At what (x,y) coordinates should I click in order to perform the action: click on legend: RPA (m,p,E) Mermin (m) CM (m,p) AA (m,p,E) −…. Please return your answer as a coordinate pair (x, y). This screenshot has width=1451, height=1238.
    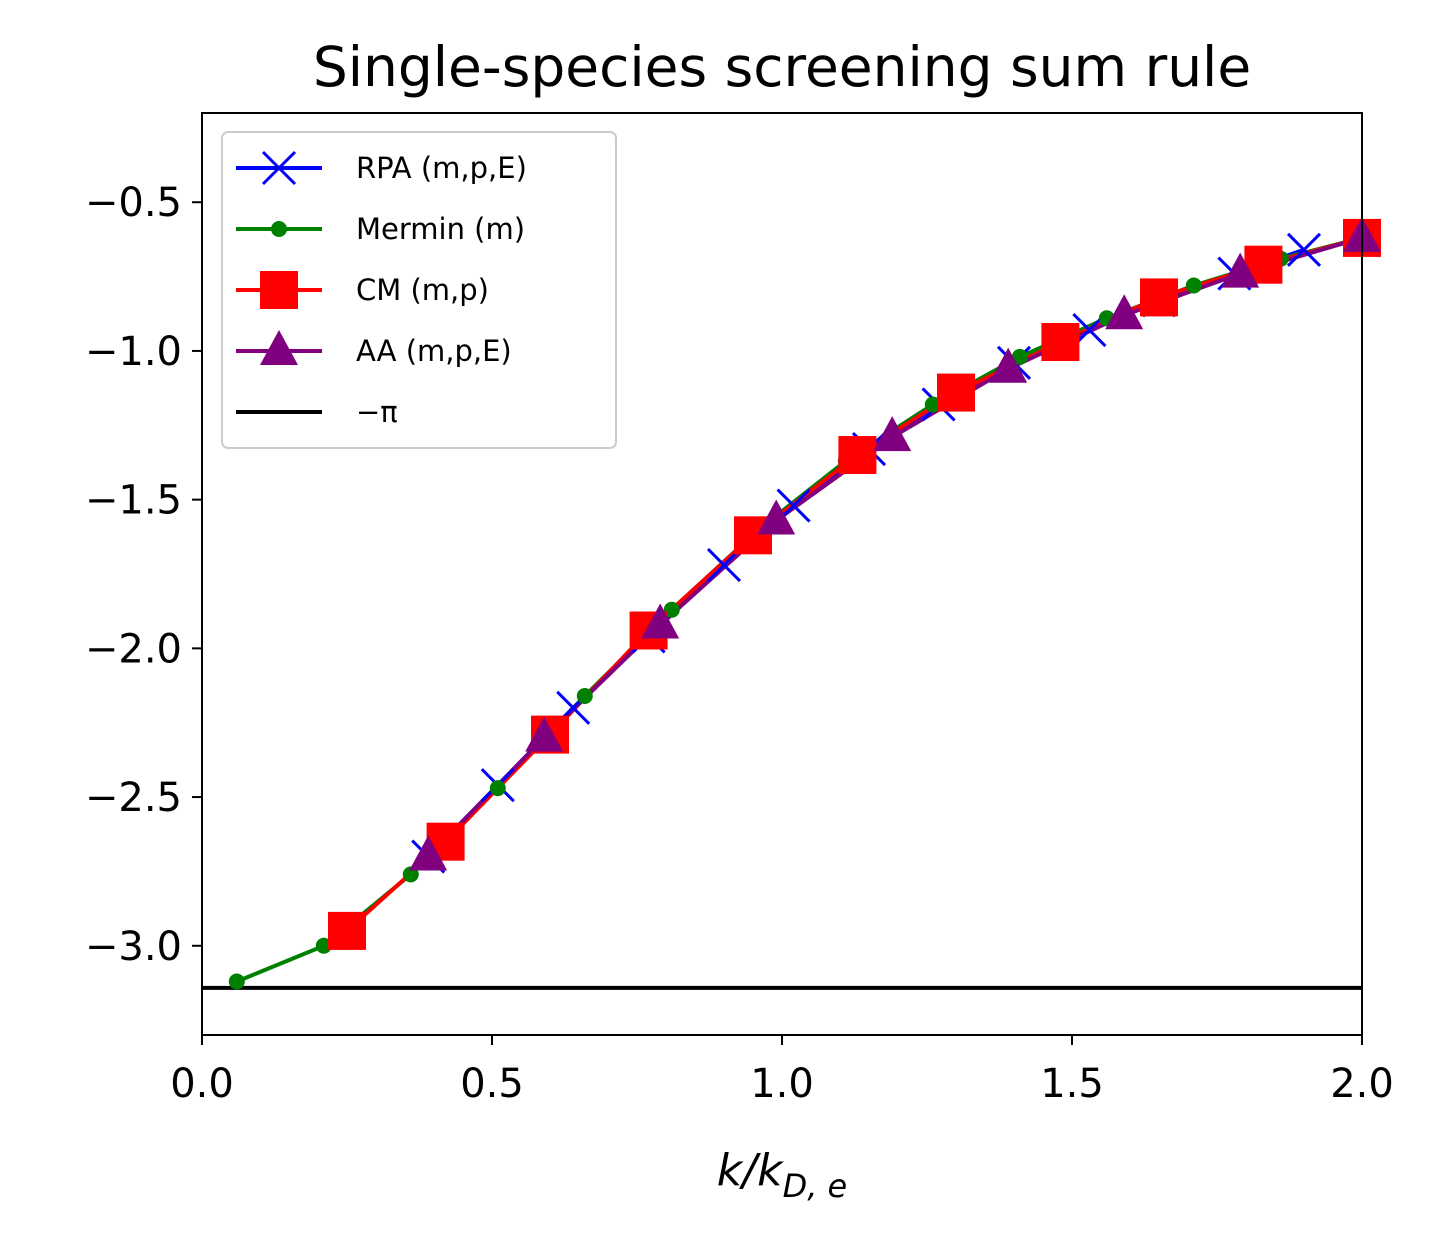
    Looking at the image, I should click on (419, 290).